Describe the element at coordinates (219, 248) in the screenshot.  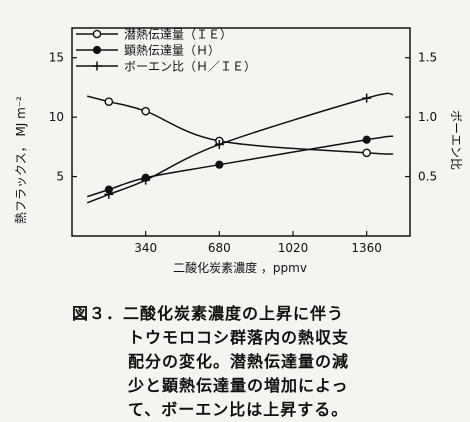
I see `x-tick-label: 680` at that location.